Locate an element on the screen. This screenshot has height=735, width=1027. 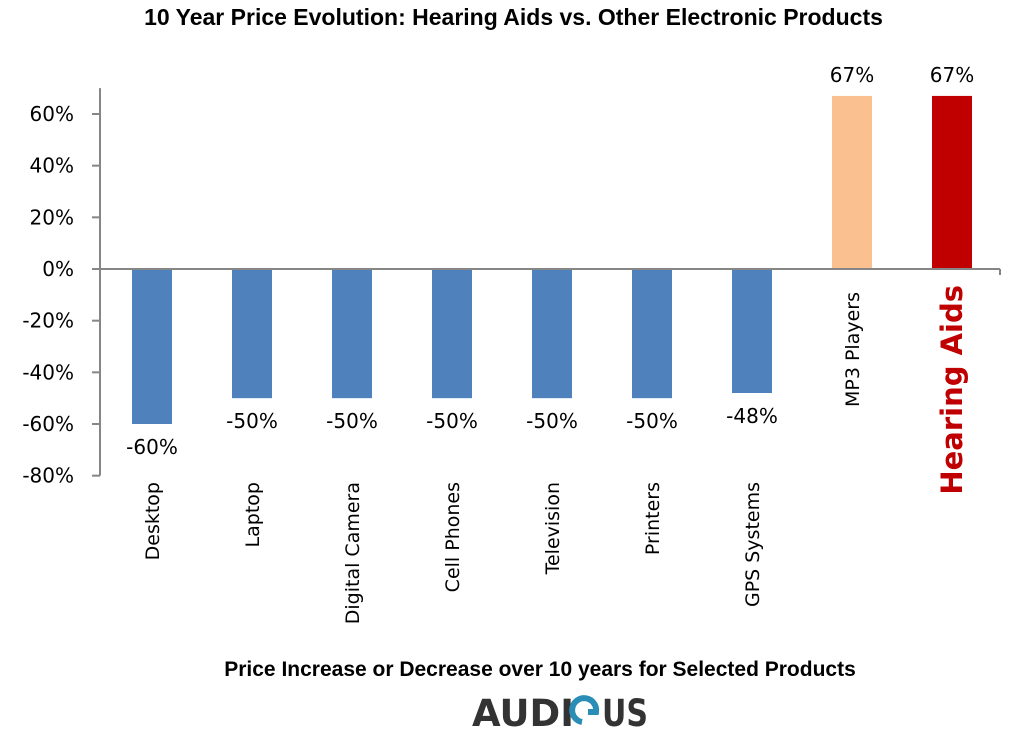
y-tick-label: -60% is located at coordinates (48, 424).